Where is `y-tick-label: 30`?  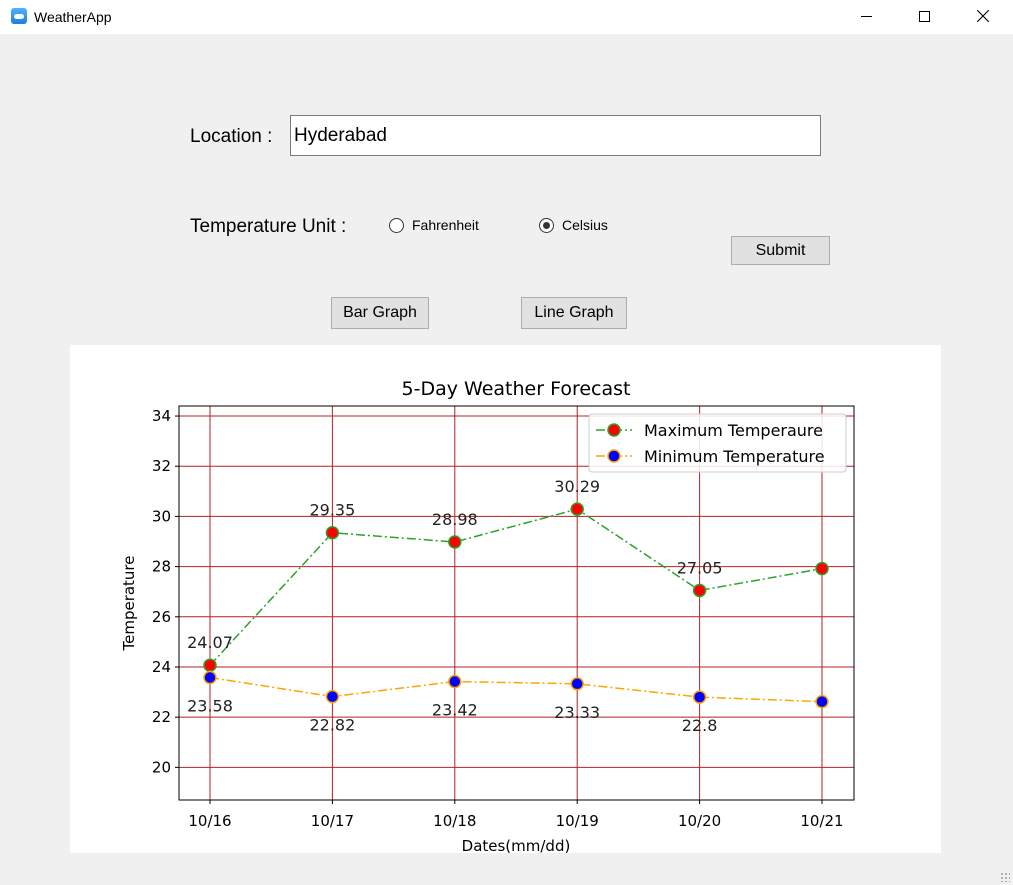
y-tick-label: 30 is located at coordinates (161, 516).